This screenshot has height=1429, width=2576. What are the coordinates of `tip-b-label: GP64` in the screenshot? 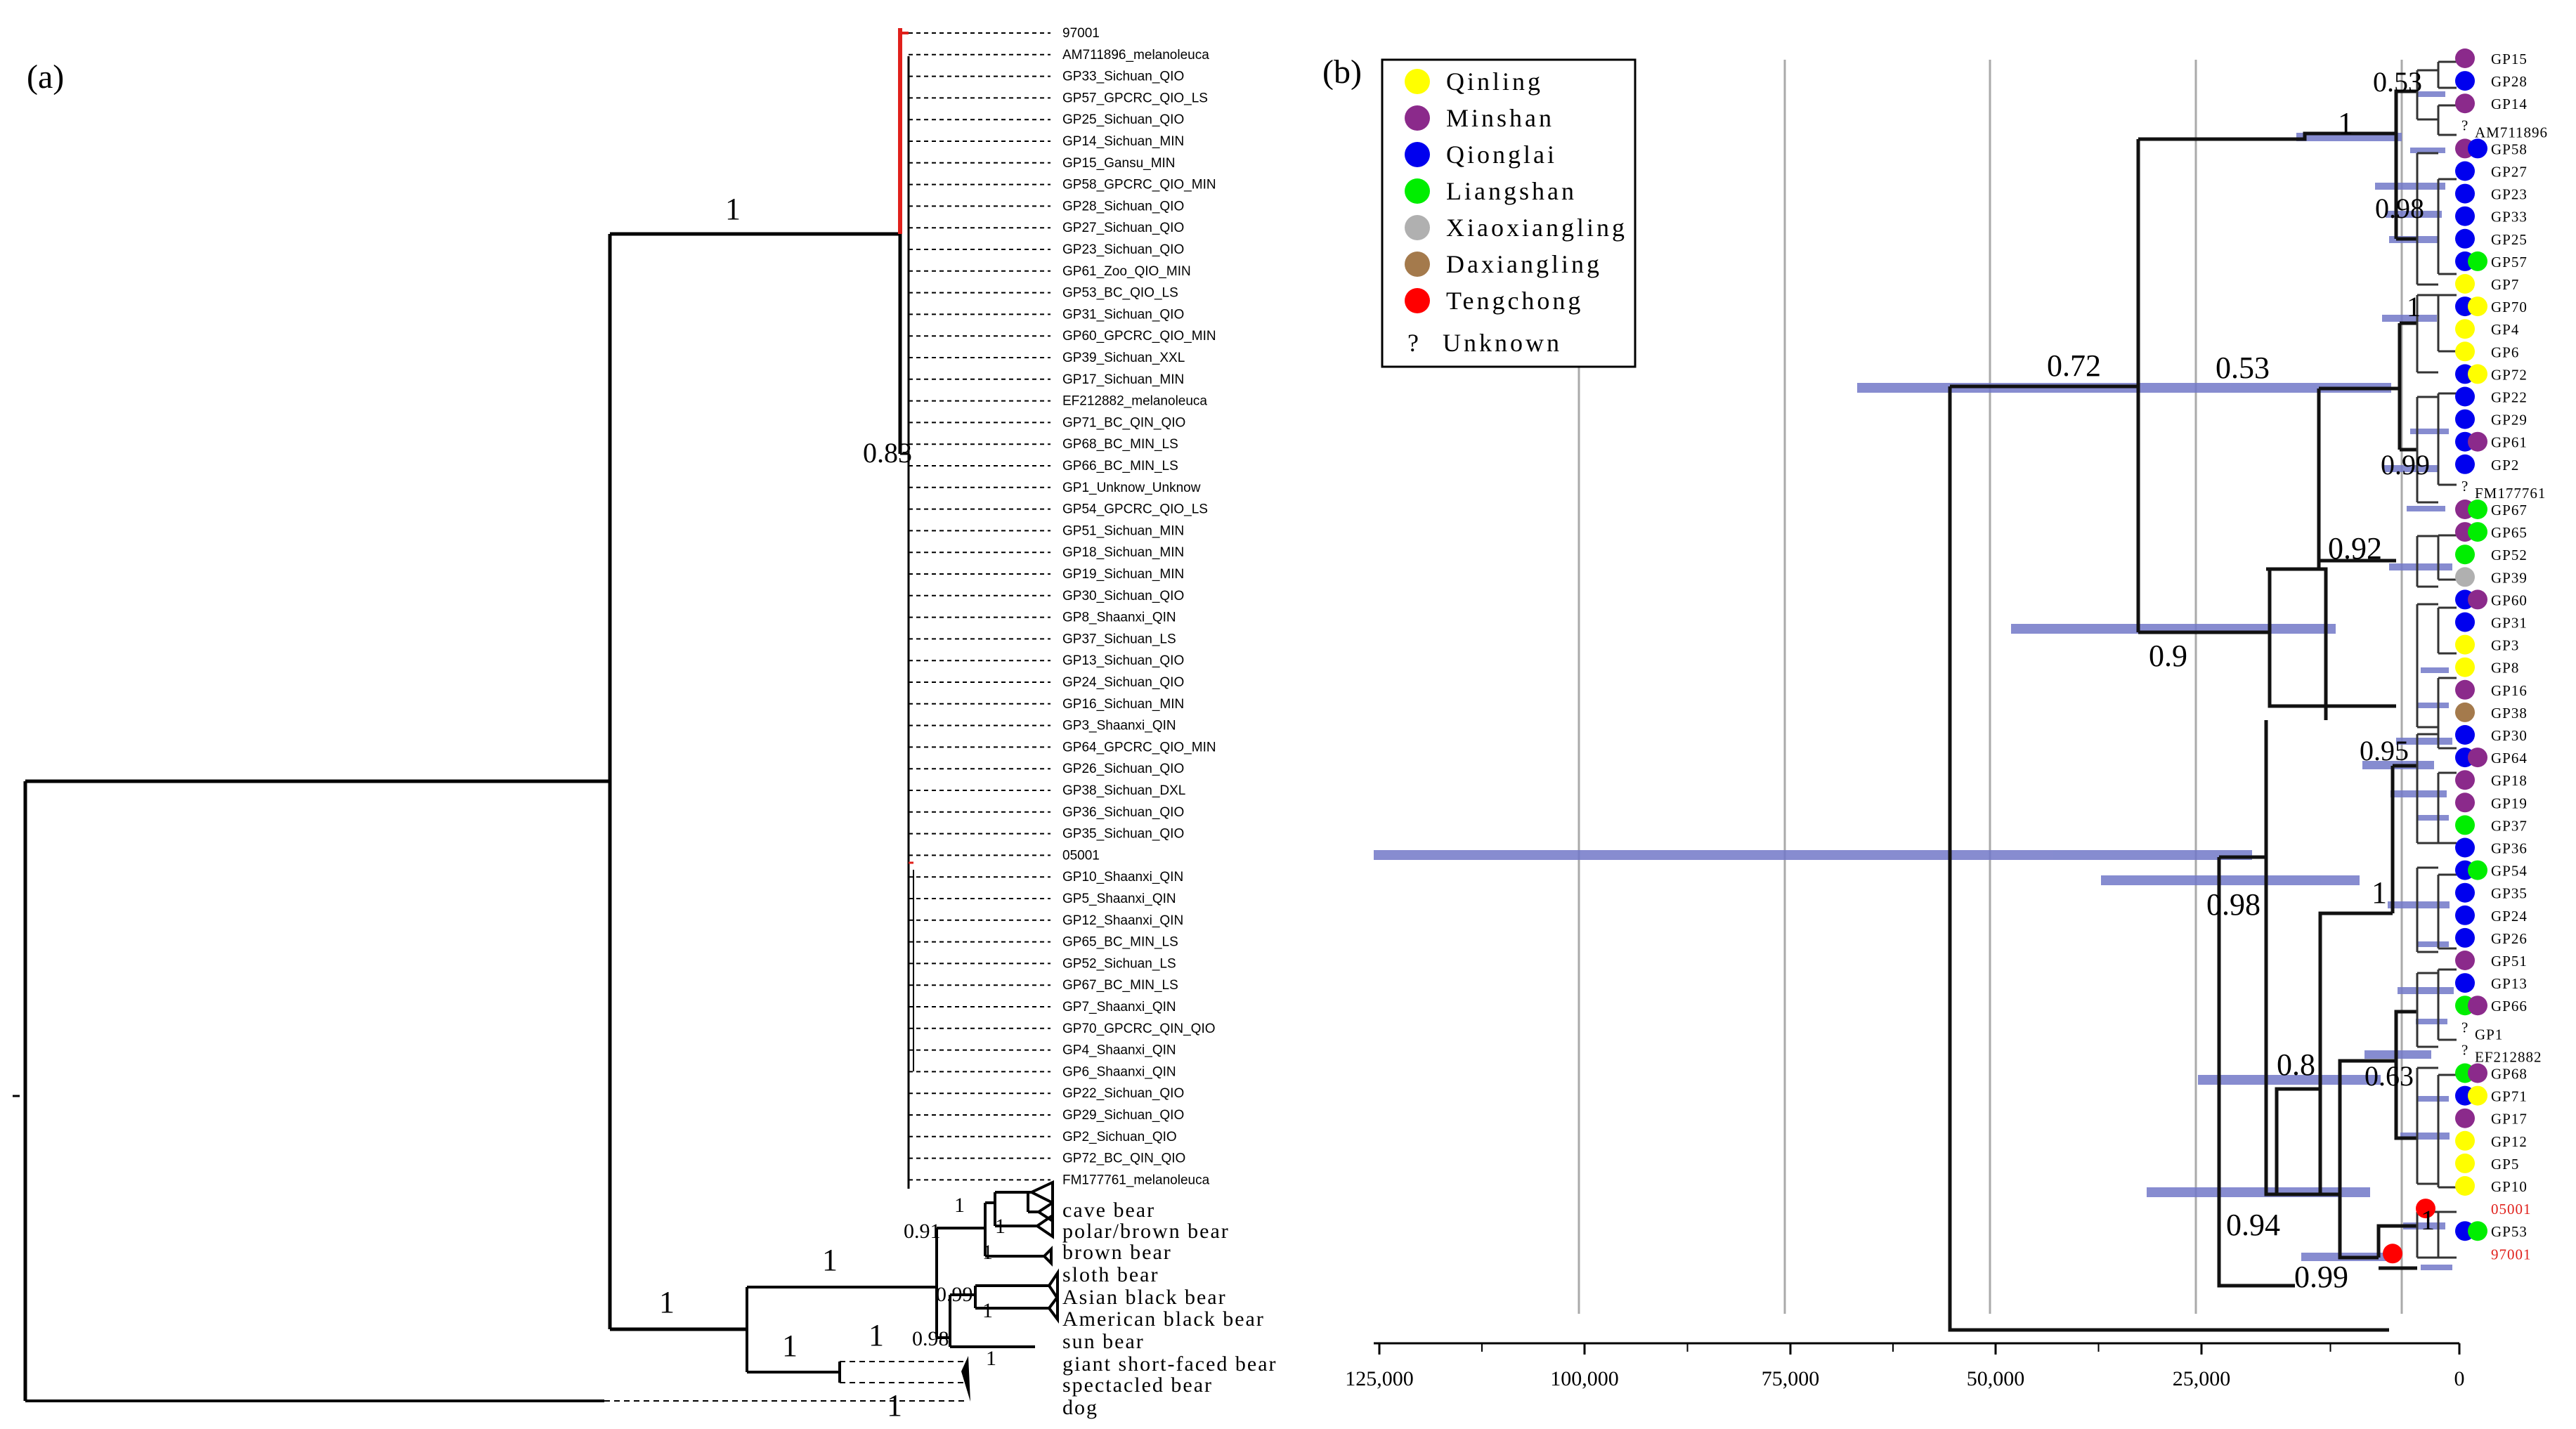 It's located at (2509, 758).